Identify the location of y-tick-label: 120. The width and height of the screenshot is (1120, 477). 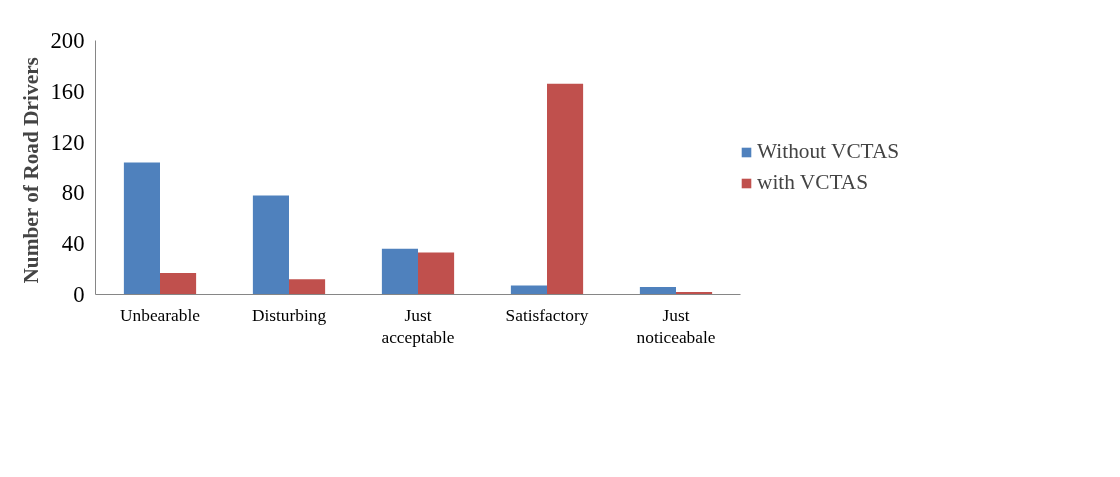
(67, 142).